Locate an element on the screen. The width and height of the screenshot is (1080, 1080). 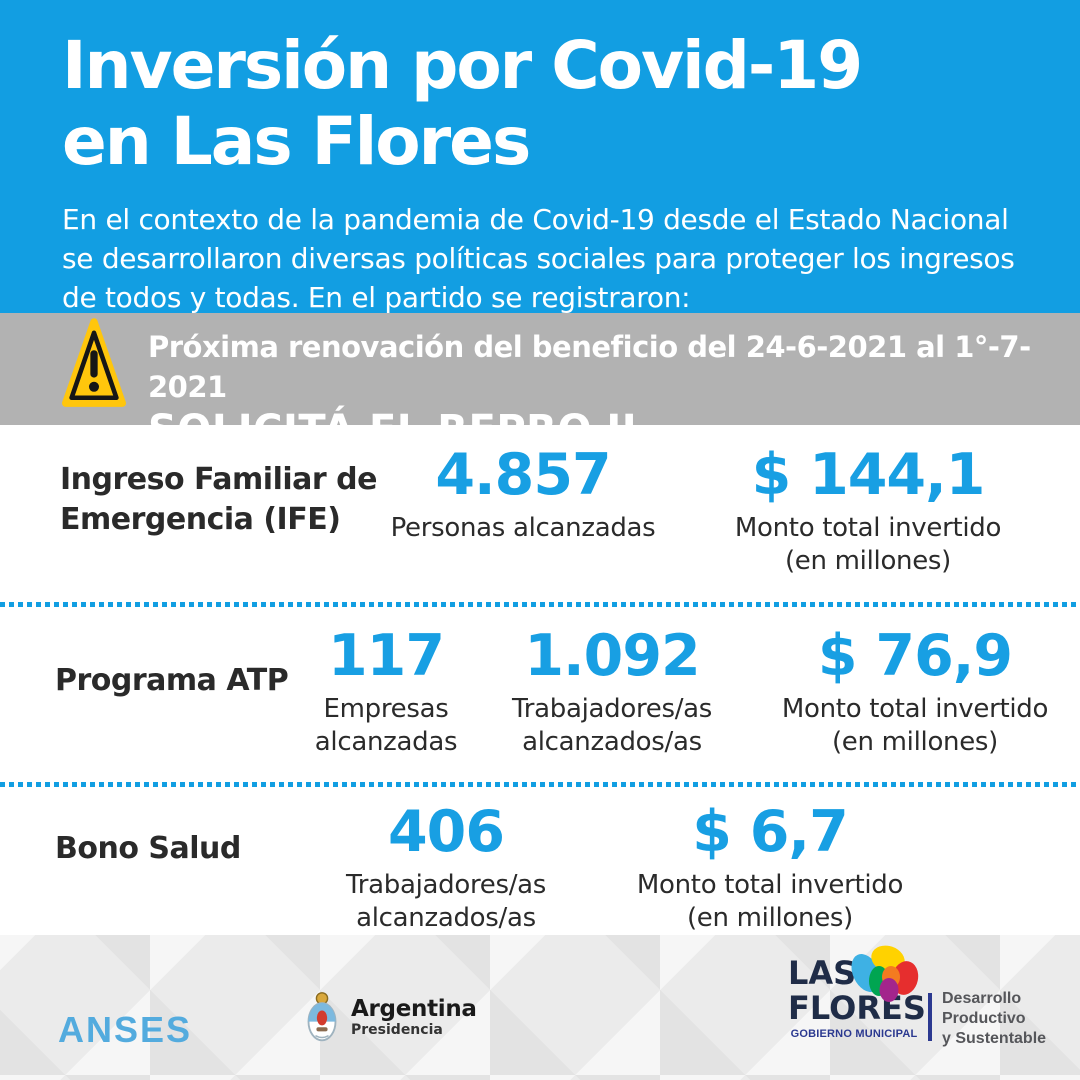
footer-logos: ANSES Argentina Presidencia LAS is located at coordinates (540, 1007).